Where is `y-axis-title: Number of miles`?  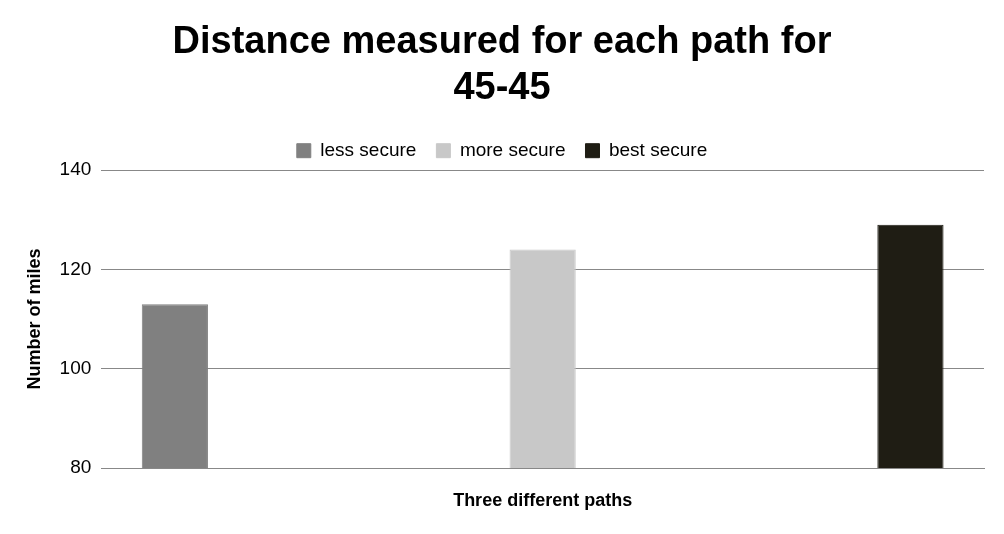
y-axis-title: Number of miles is located at coordinates (33, 319).